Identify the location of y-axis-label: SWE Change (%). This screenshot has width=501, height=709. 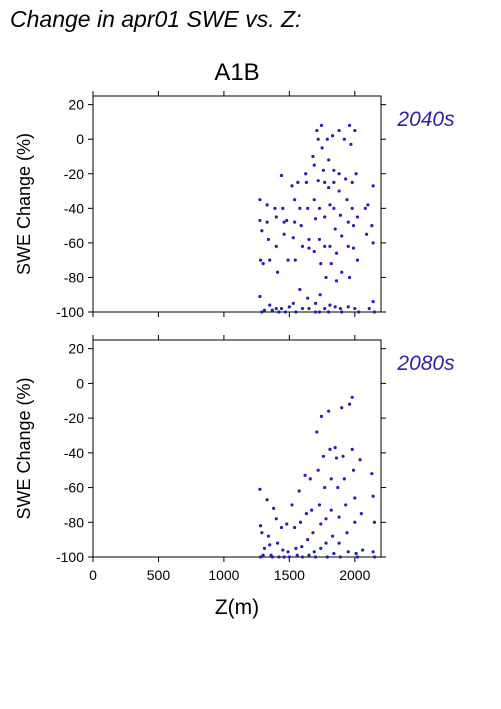
(24, 204).